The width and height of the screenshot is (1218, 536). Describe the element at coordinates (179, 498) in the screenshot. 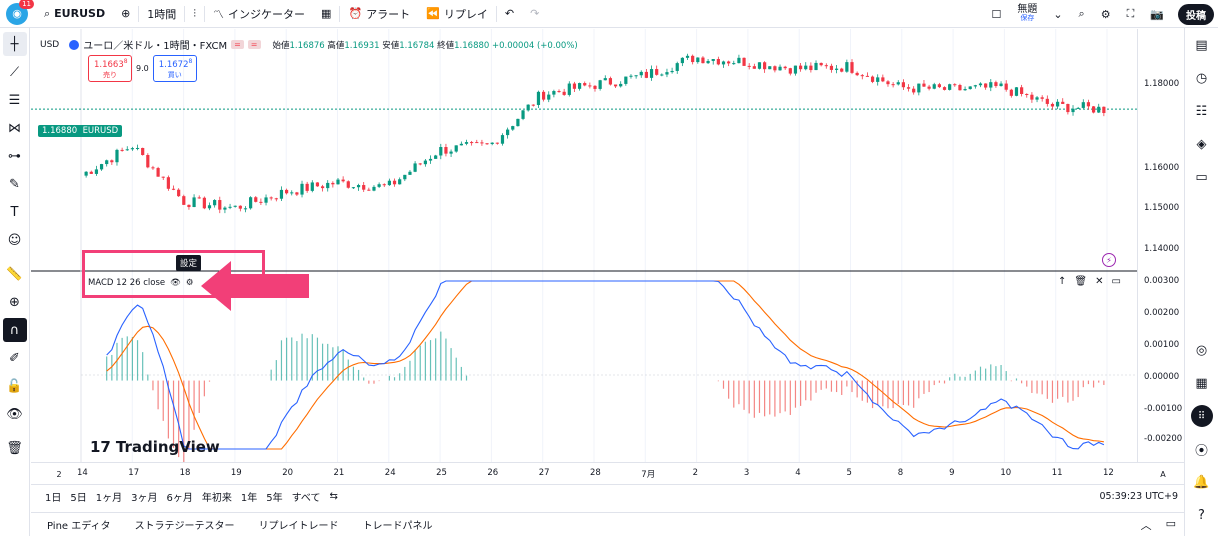

I see `range-6m: 6ヶ月` at that location.